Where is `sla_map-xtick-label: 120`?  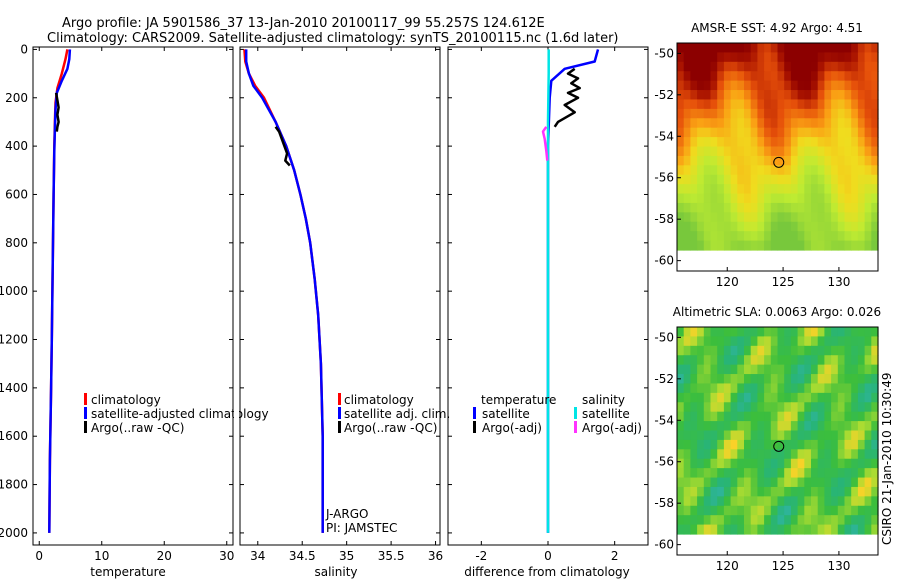
sla_map-xtick-label: 120 is located at coordinates (727, 566).